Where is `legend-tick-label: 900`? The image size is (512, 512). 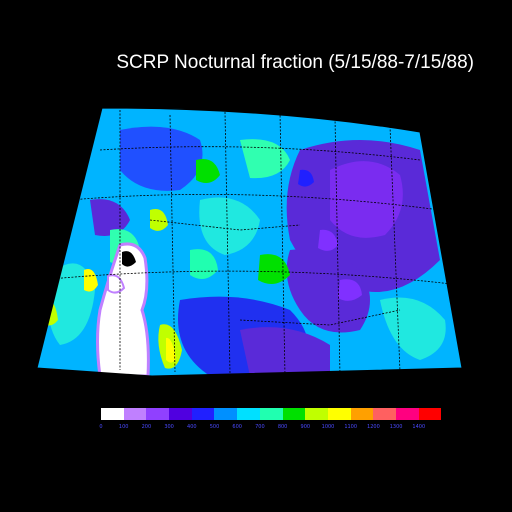
legend-tick-label: 900 is located at coordinates (305, 427).